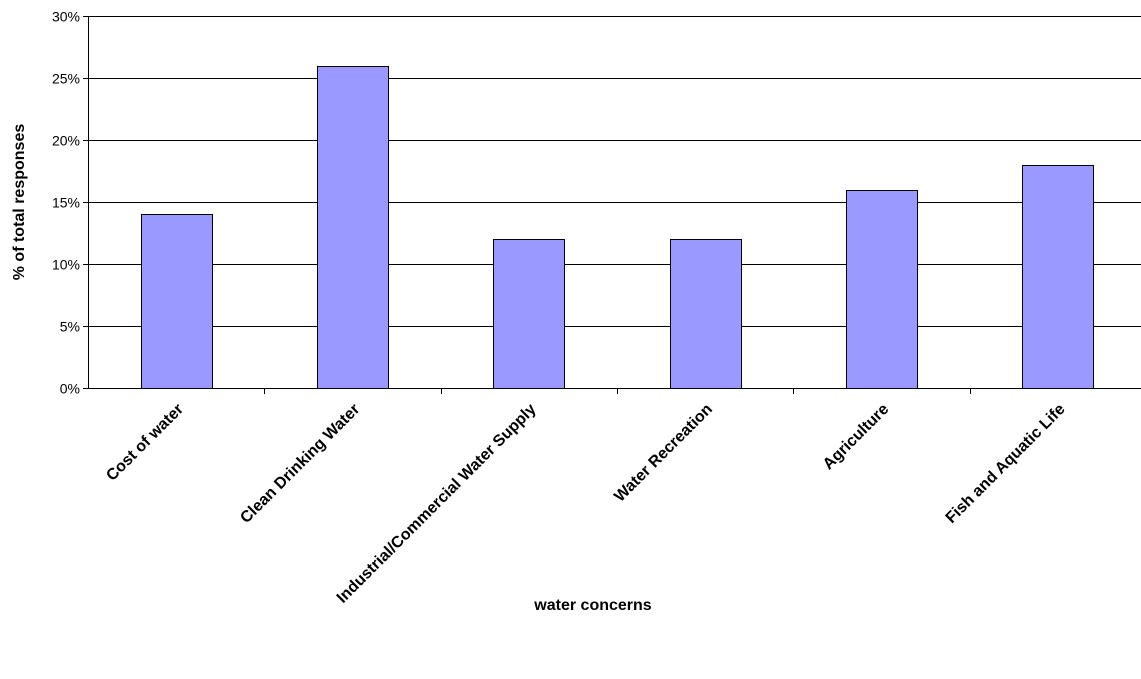 The width and height of the screenshot is (1141, 679). I want to click on y-tick-label: 5%, so click(70, 327).